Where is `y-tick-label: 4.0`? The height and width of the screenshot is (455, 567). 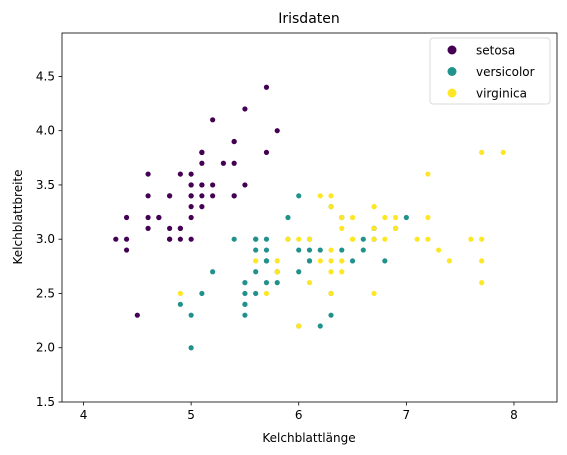
y-tick-label: 4.0 is located at coordinates (45, 131).